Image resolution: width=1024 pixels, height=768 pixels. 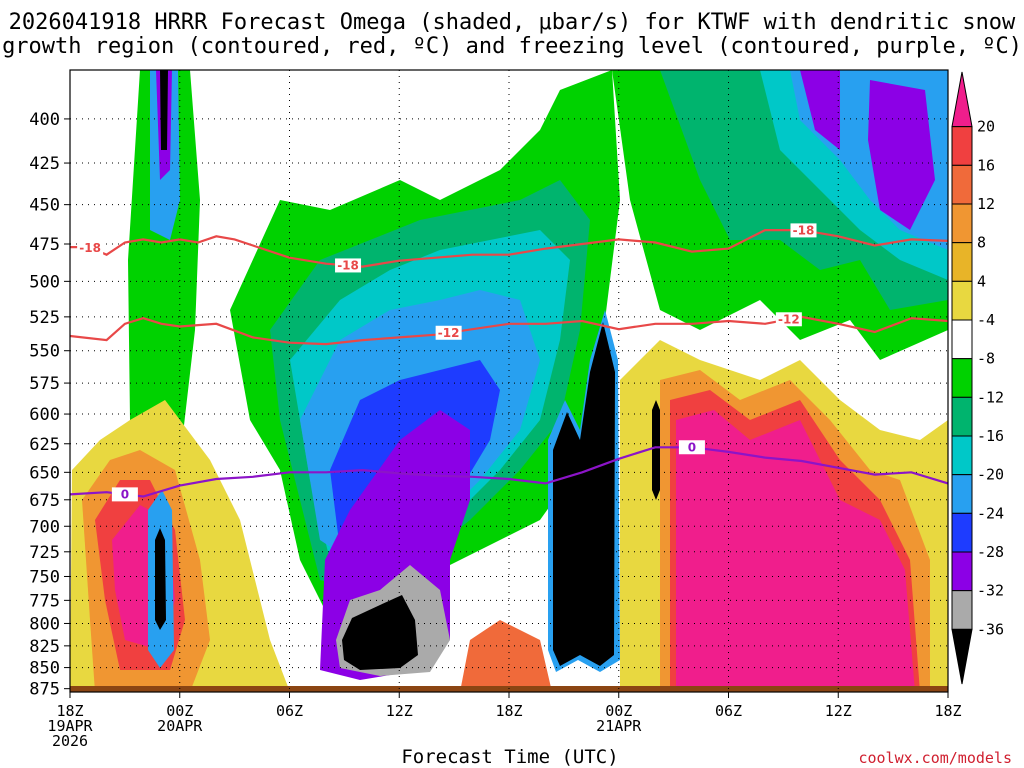 I want to click on y-tick-label: 725, so click(x=44, y=553).